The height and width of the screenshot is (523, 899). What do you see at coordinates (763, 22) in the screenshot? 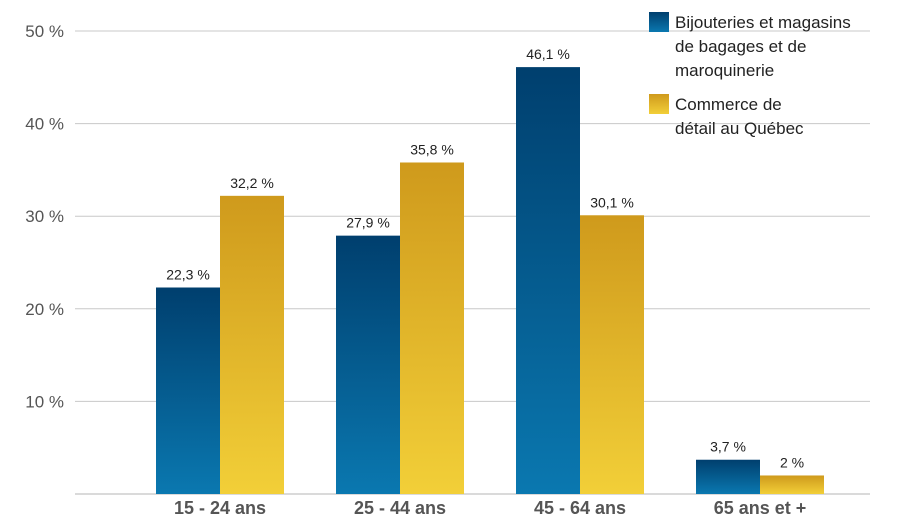
I see `legend-label: Bijouteries et magasins` at bounding box center [763, 22].